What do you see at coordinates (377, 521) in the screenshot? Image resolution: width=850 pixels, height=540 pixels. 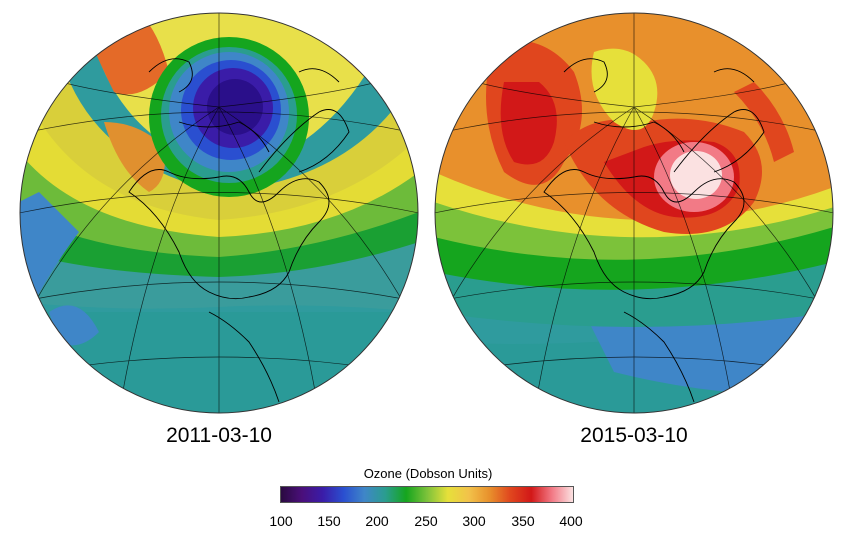 I see `colorbar-tick: 200` at bounding box center [377, 521].